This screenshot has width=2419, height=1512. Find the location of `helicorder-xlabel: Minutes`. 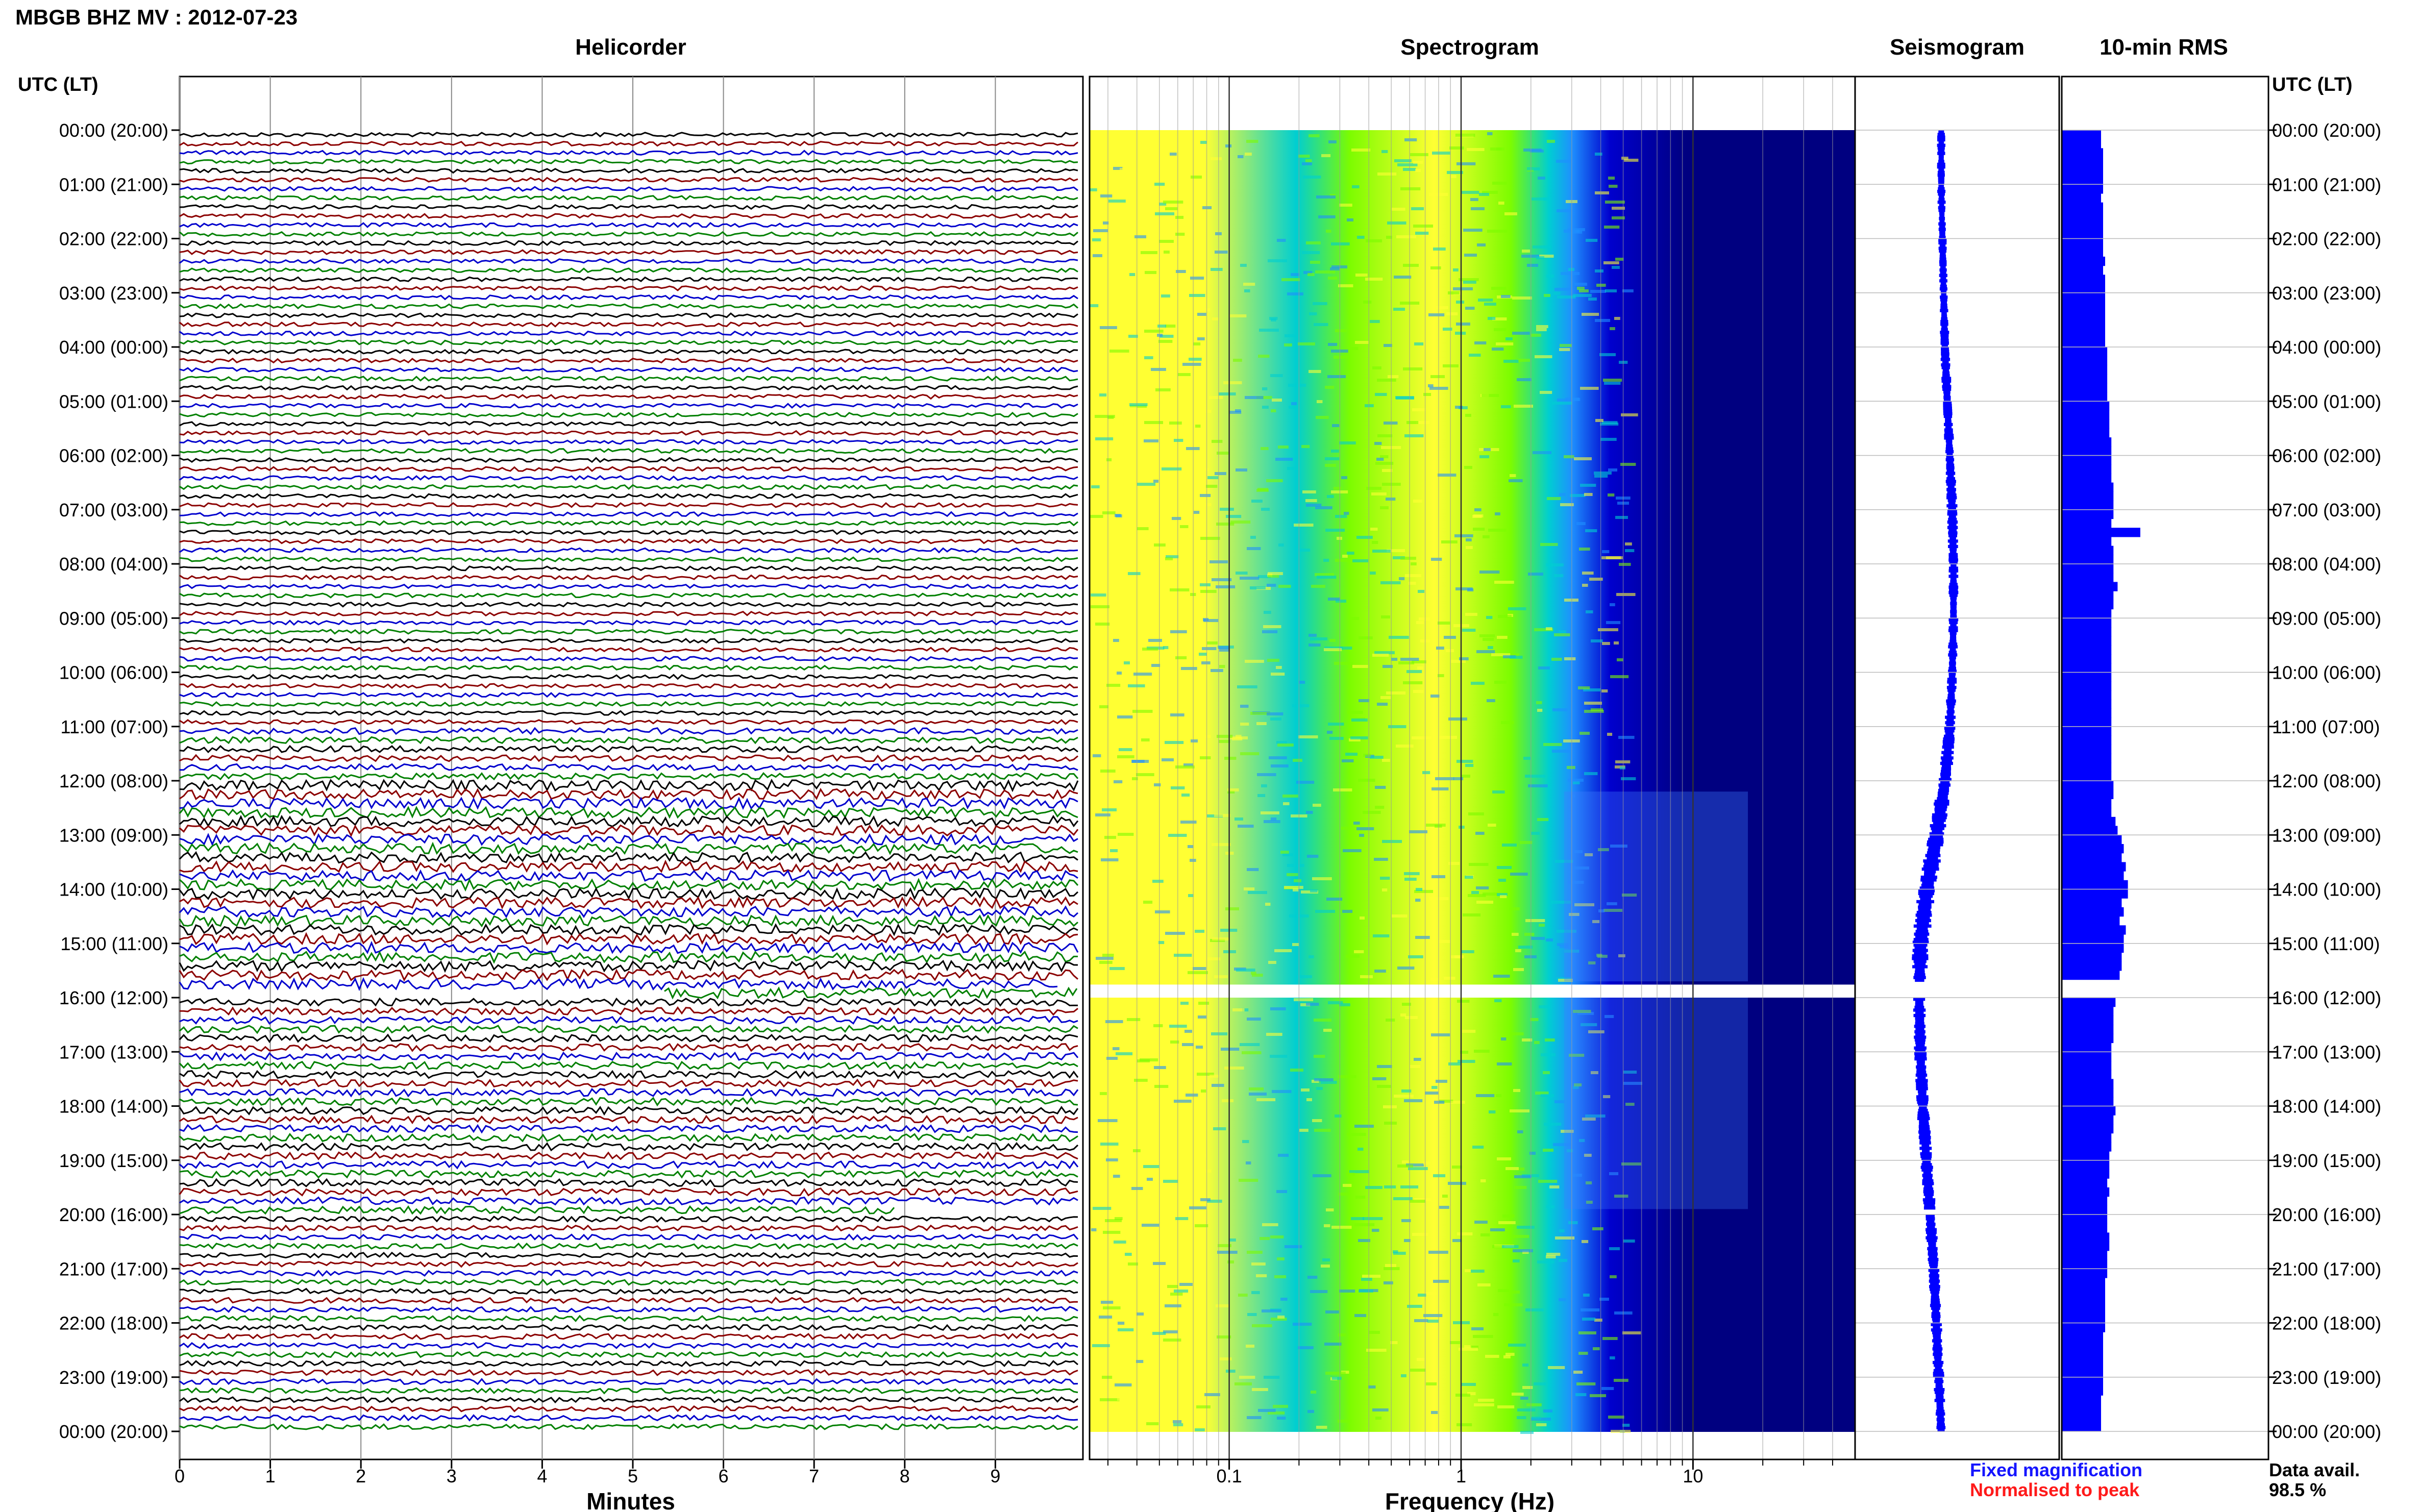

helicorder-xlabel: Minutes is located at coordinates (630, 1500).